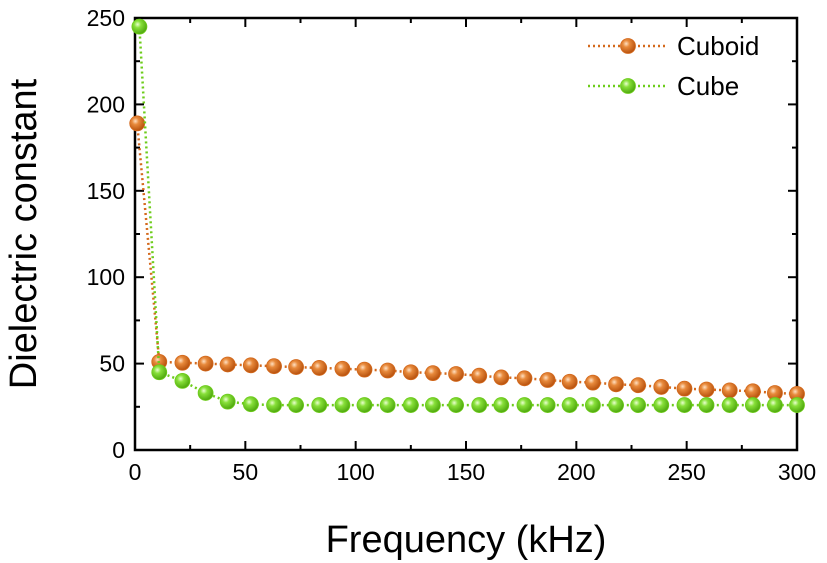 The height and width of the screenshot is (563, 827). What do you see at coordinates (686, 472) in the screenshot?
I see `x-tick-label: 250` at bounding box center [686, 472].